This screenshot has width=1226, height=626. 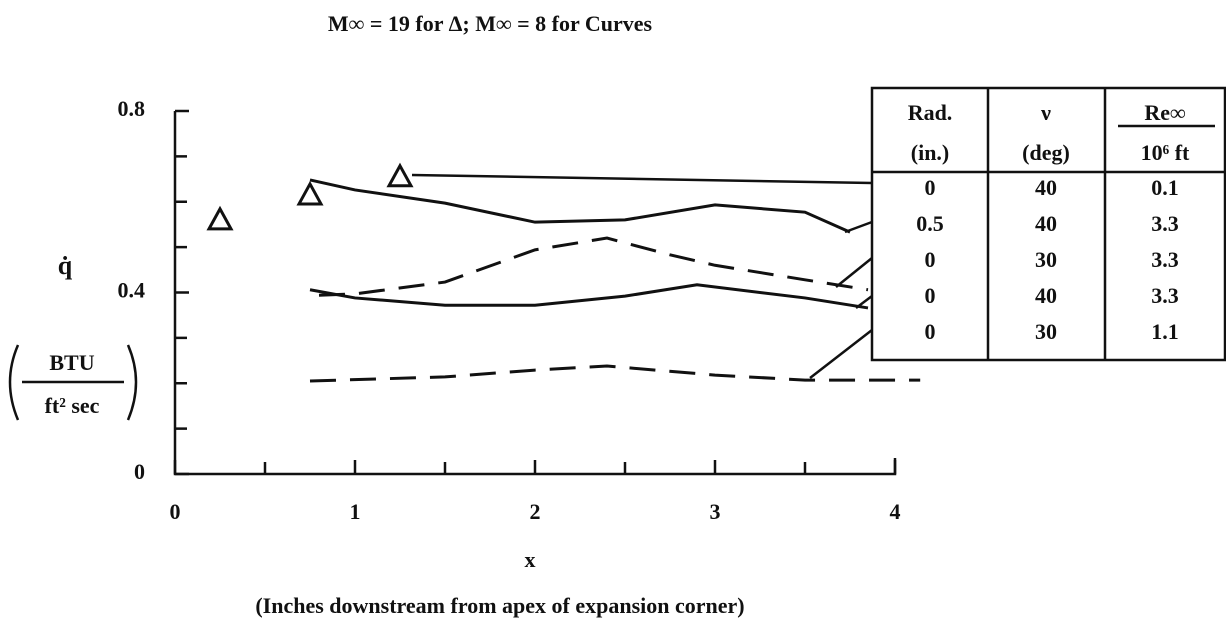 I want to click on y-tick-label: 0.8, so click(x=132, y=108).